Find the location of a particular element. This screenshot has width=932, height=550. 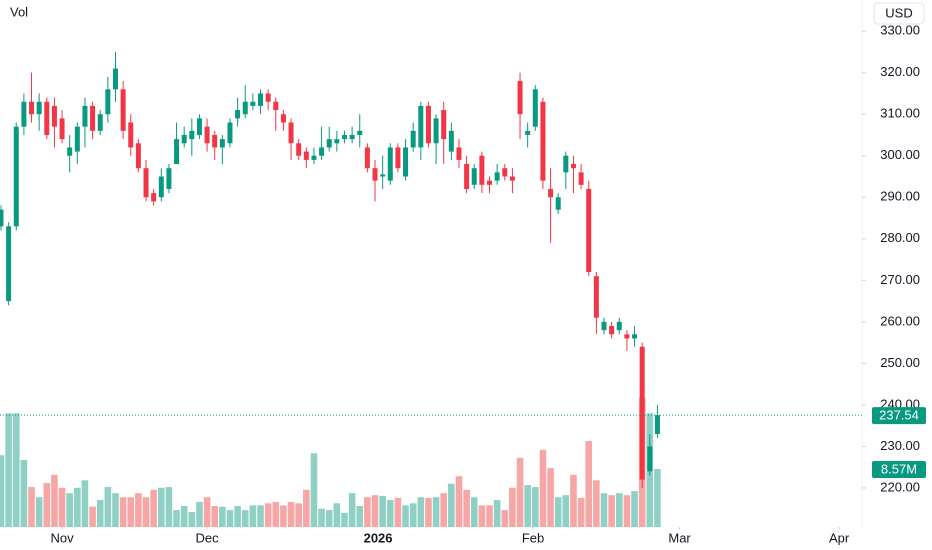

volume-legend: Vol is located at coordinates (19, 11).